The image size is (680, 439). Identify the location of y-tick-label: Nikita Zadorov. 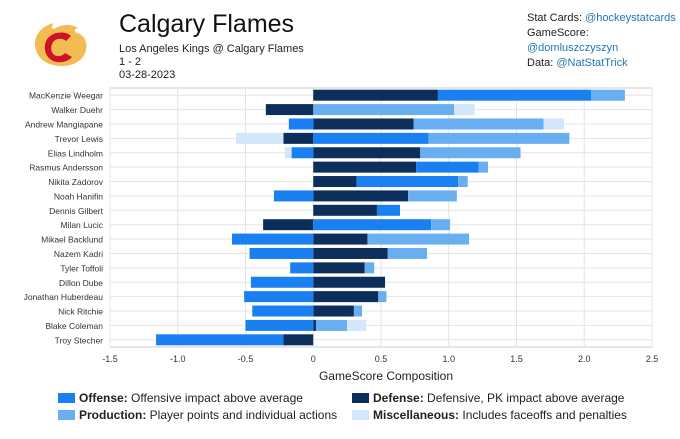
(76, 182).